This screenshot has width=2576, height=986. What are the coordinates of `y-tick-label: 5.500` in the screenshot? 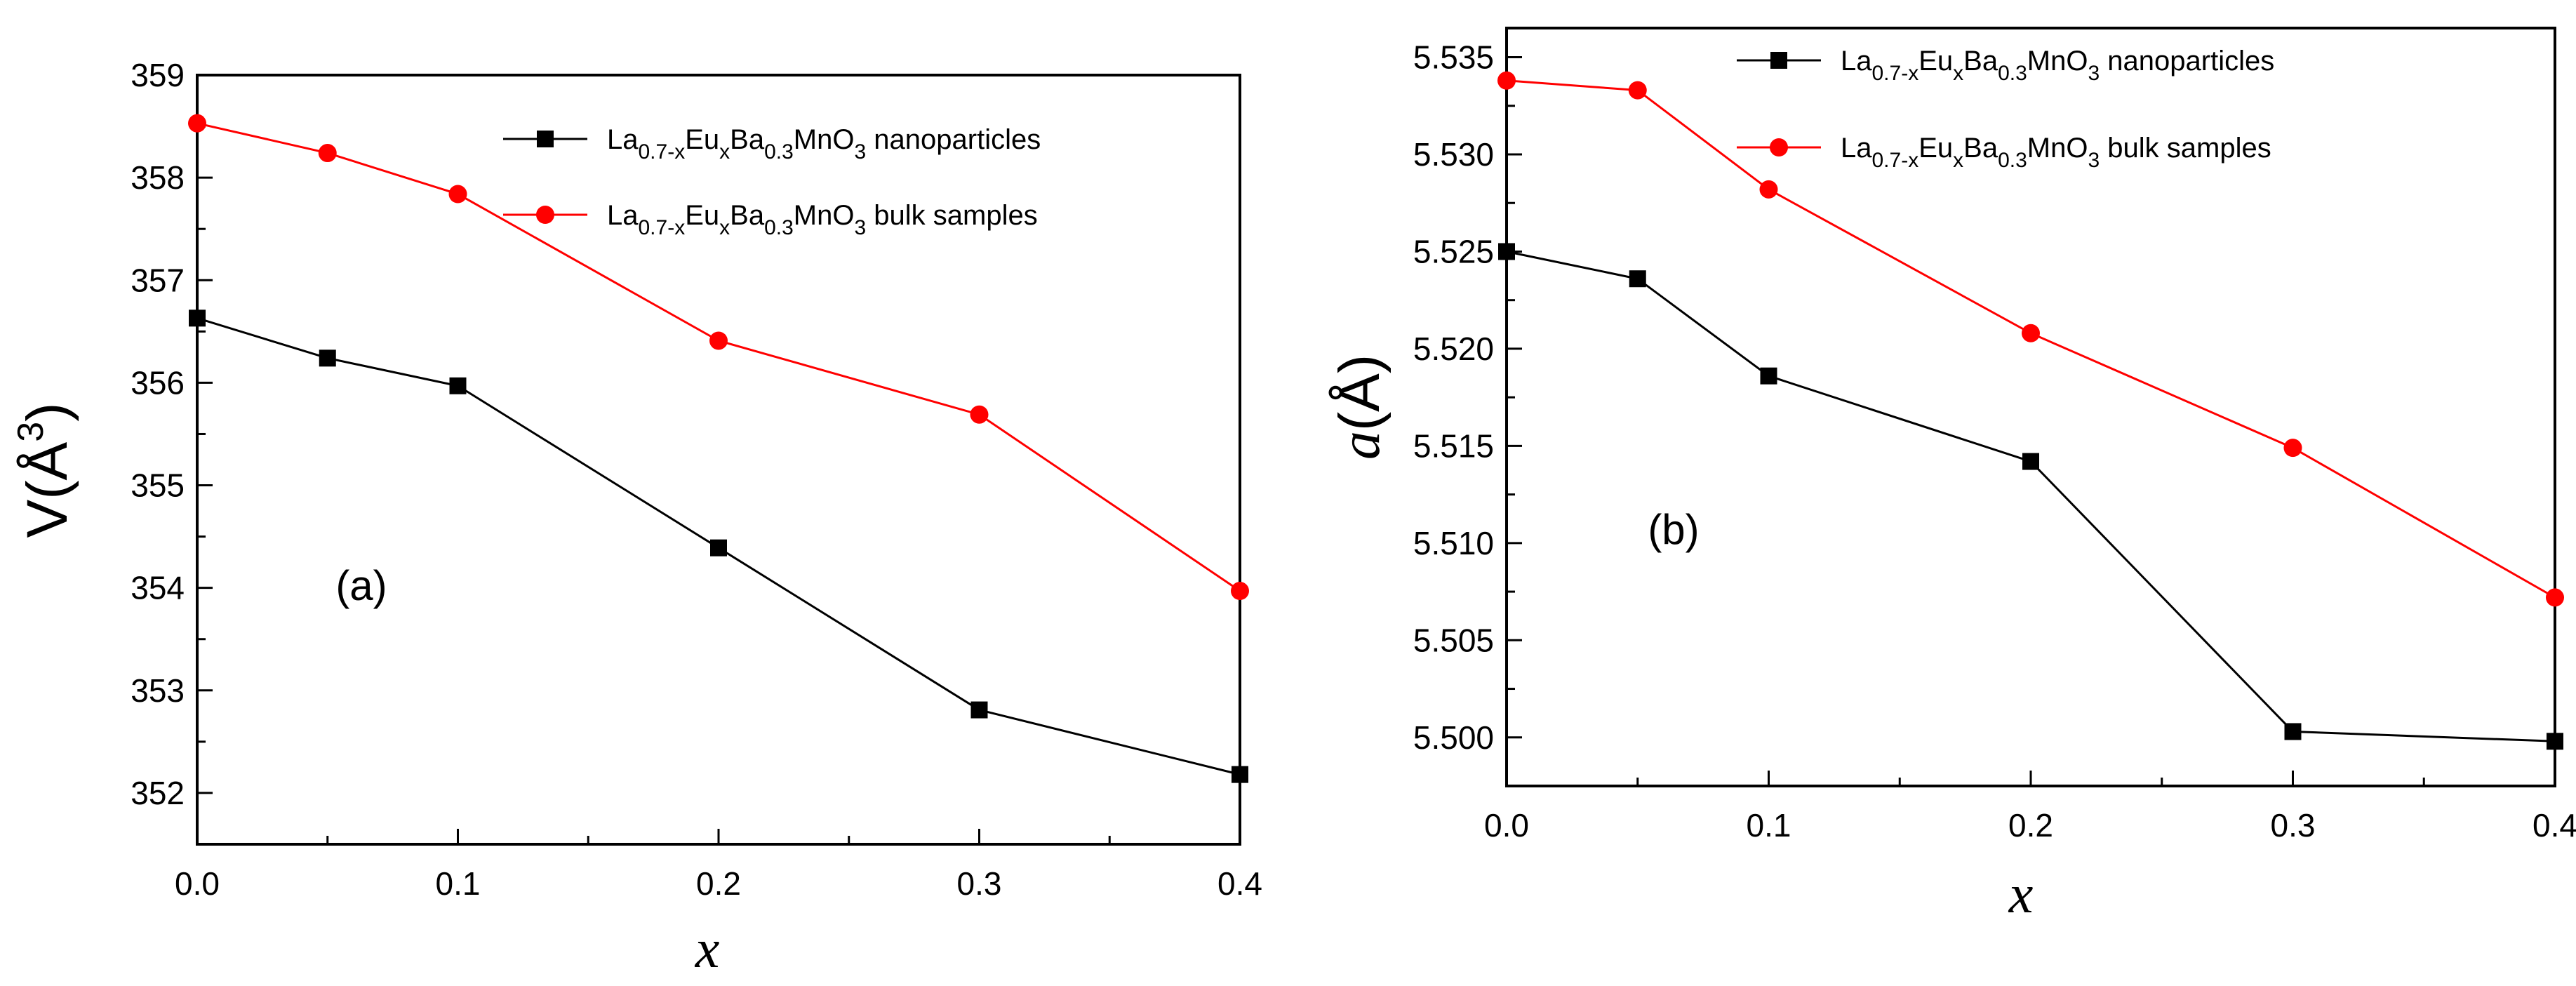 It's located at (1454, 738).